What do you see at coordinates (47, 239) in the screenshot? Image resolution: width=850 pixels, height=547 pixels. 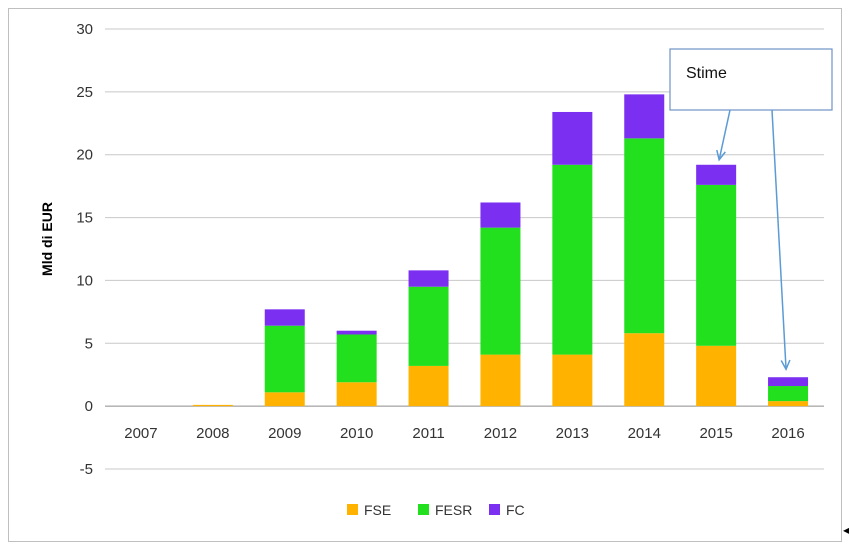 I see `y-axis-title: Mld di EUR` at bounding box center [47, 239].